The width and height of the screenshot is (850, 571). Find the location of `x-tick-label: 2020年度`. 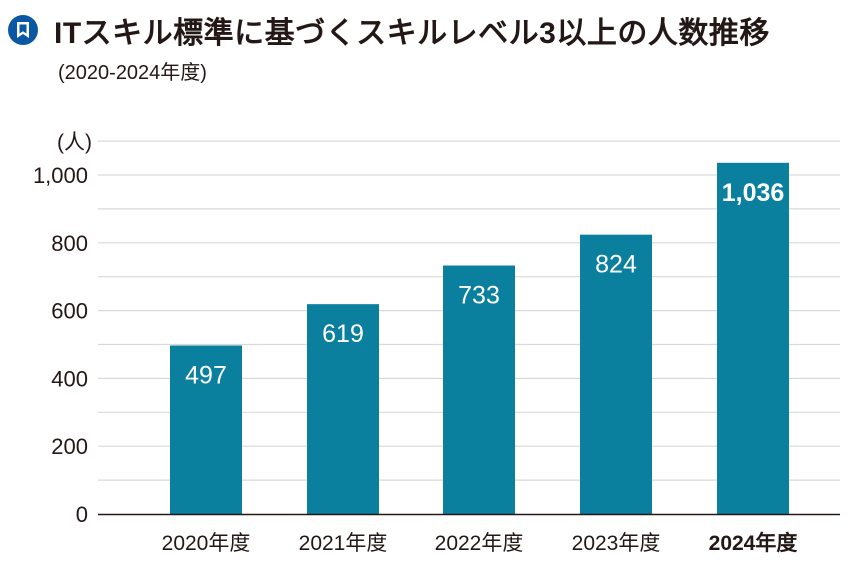

x-tick-label: 2020年度 is located at coordinates (206, 543).